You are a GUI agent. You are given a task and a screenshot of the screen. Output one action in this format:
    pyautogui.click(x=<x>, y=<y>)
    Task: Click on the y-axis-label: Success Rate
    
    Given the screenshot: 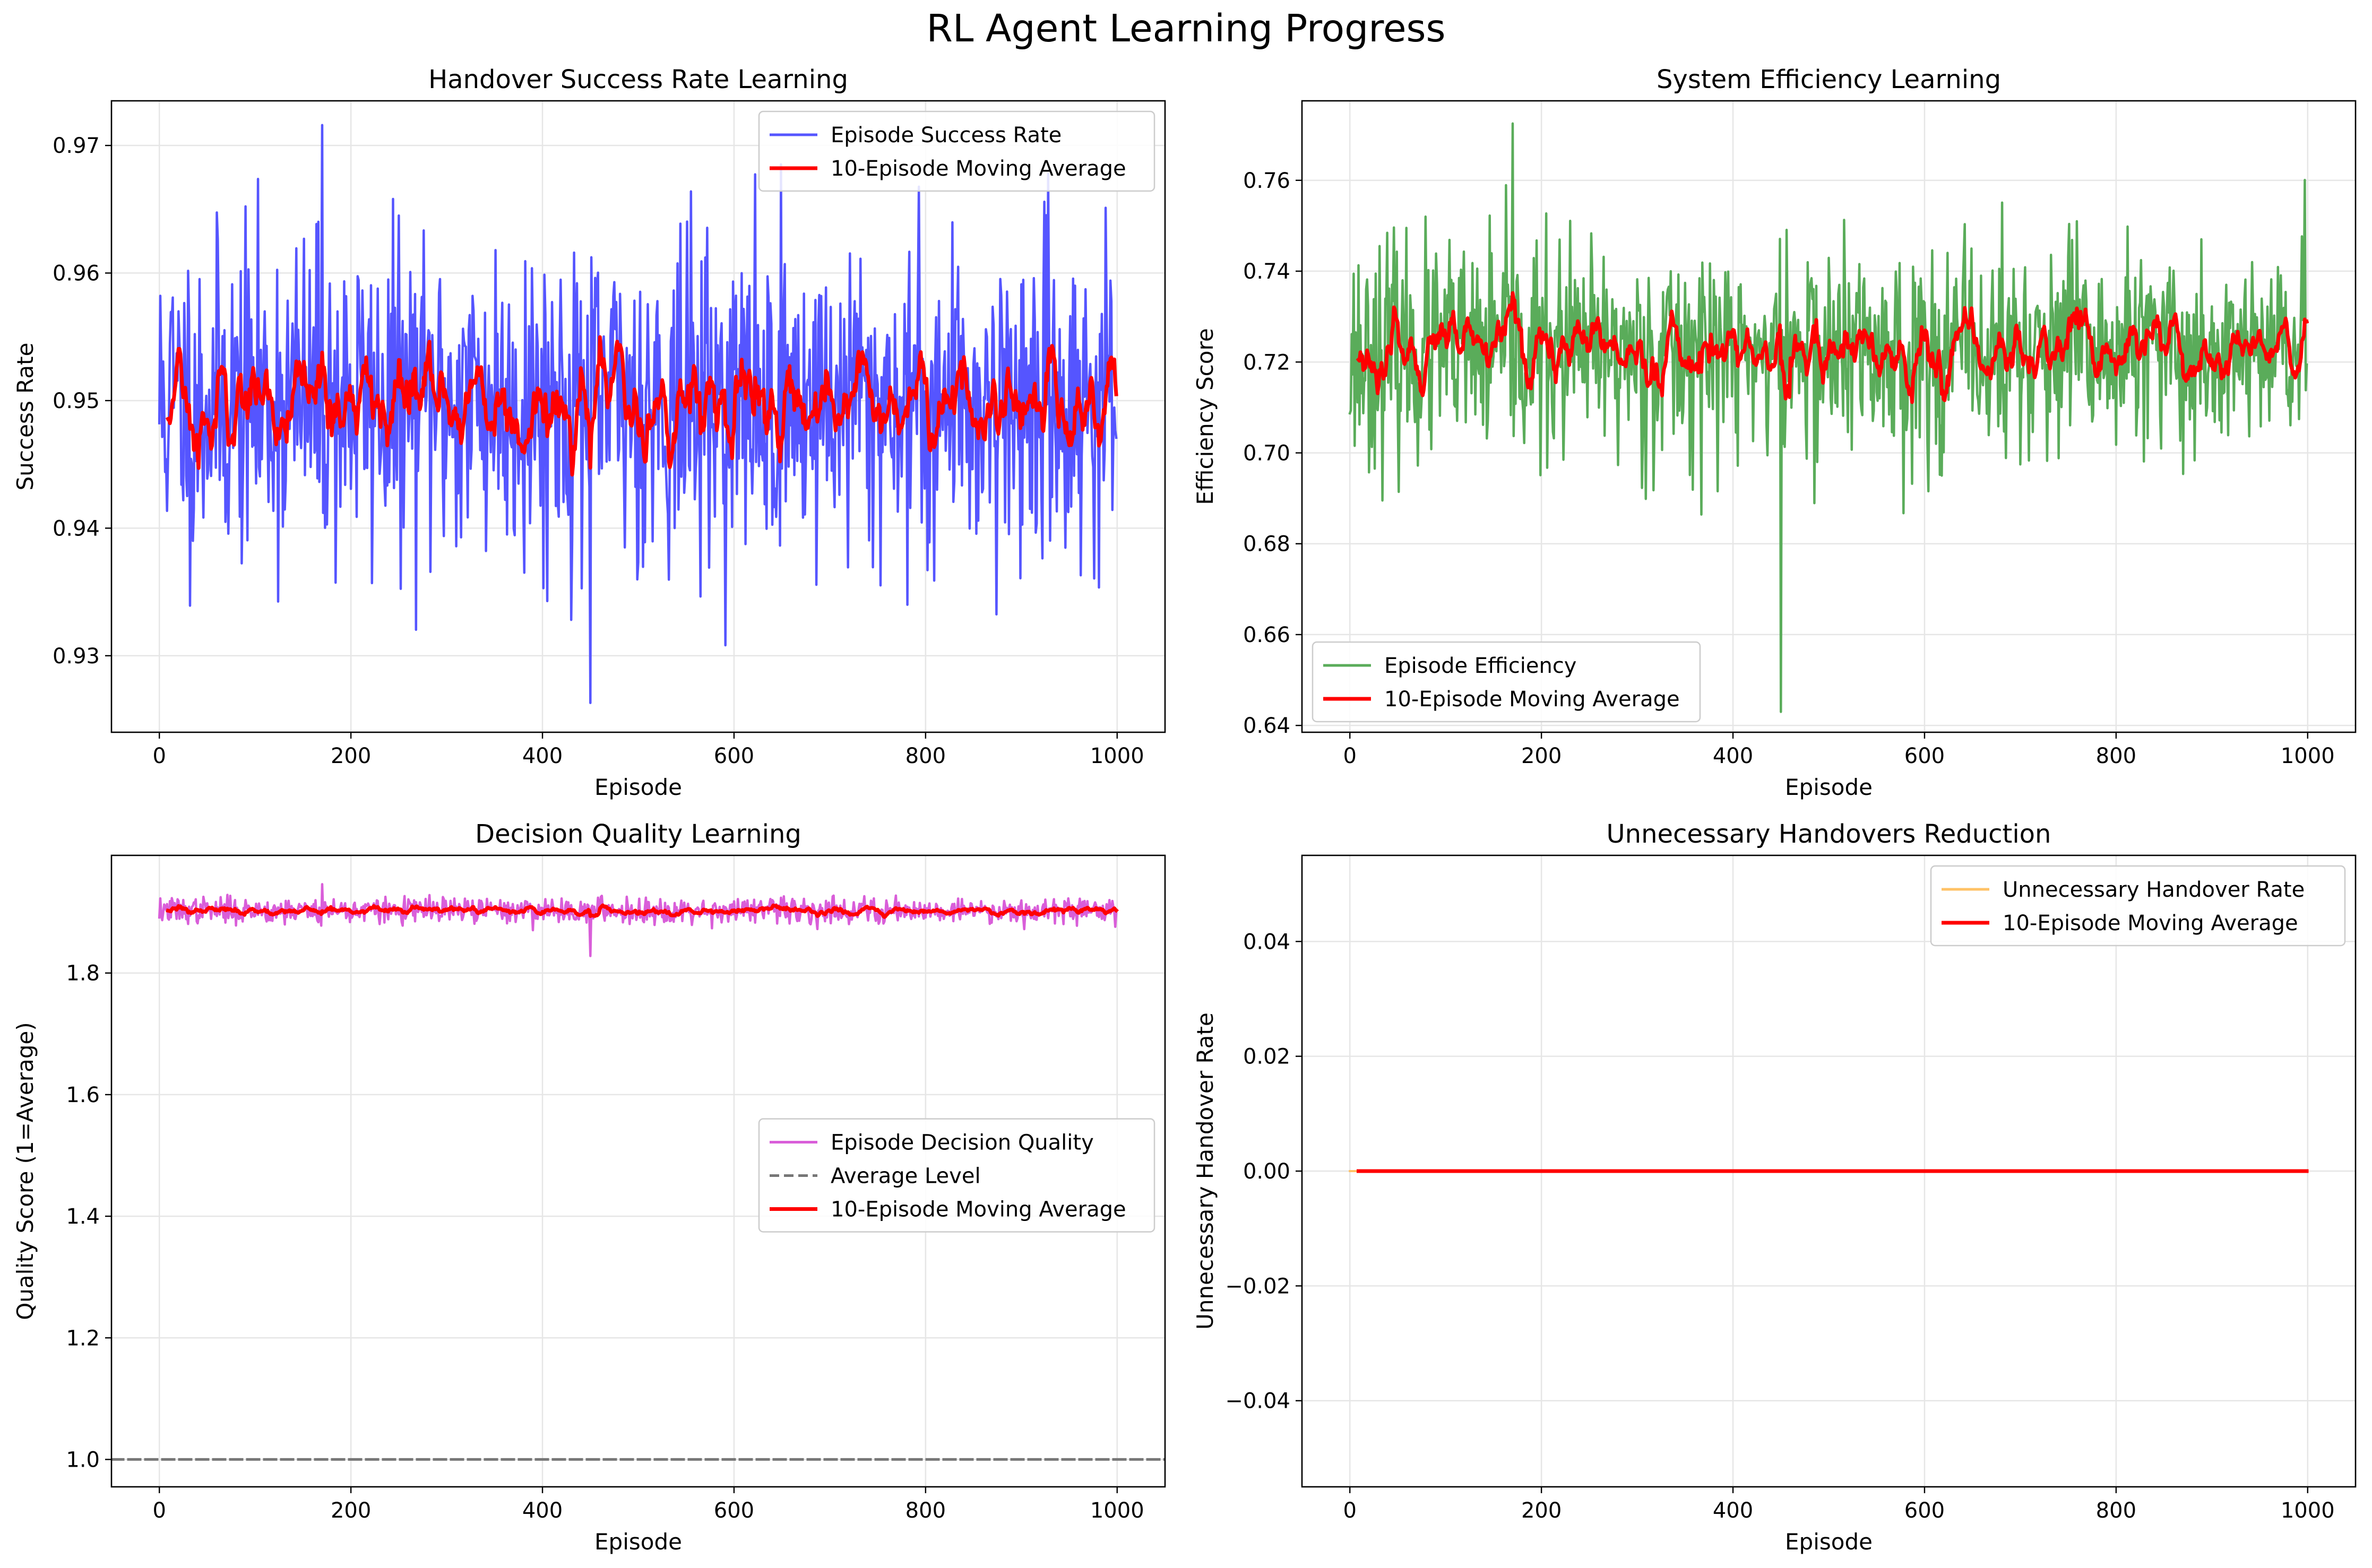 What is the action you would take?
    pyautogui.click(x=25, y=417)
    